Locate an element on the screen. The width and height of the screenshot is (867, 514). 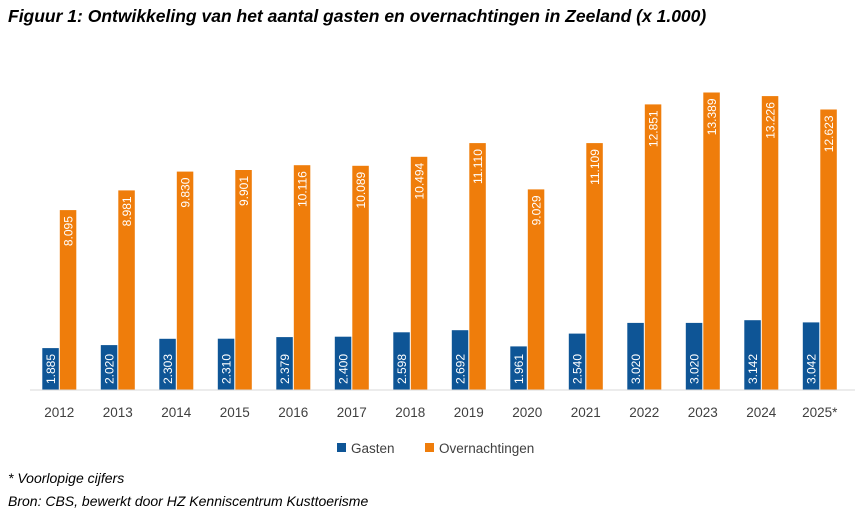
data-label-overnachtingen-11: 13.389 is located at coordinates (712, 116).